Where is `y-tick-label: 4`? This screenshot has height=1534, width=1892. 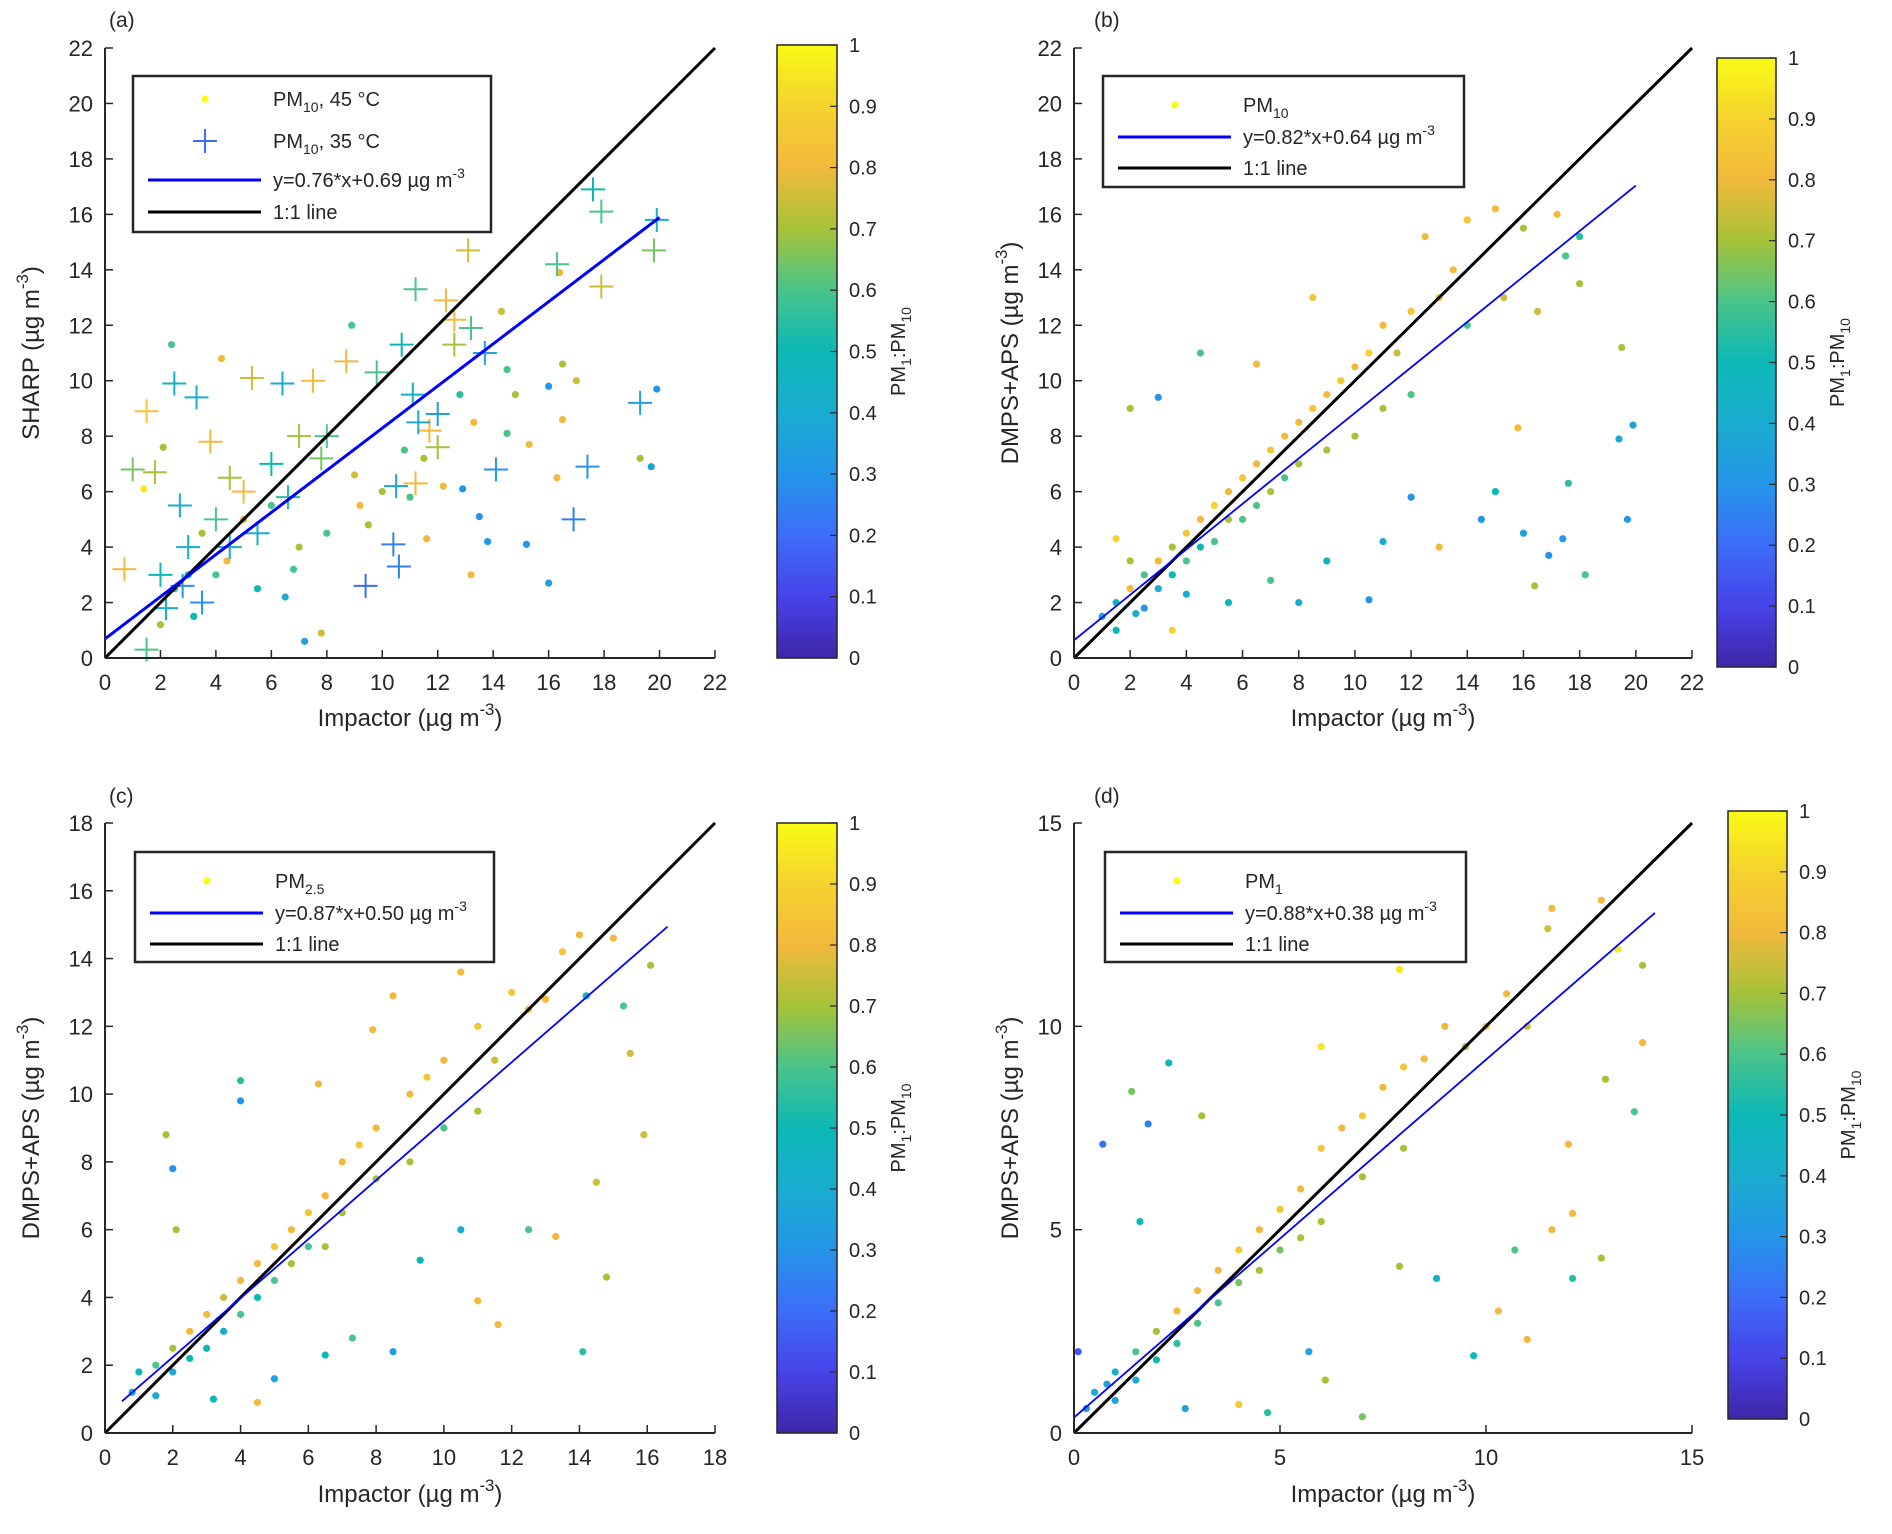
y-tick-label: 4 is located at coordinates (87, 547).